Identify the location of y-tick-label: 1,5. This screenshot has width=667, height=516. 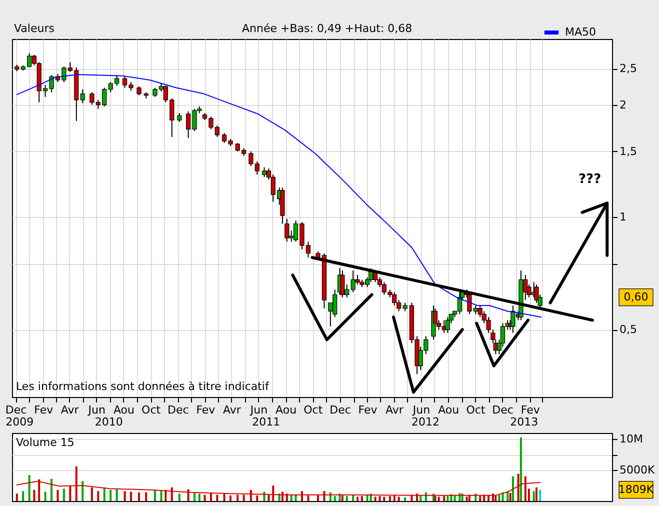
(628, 151).